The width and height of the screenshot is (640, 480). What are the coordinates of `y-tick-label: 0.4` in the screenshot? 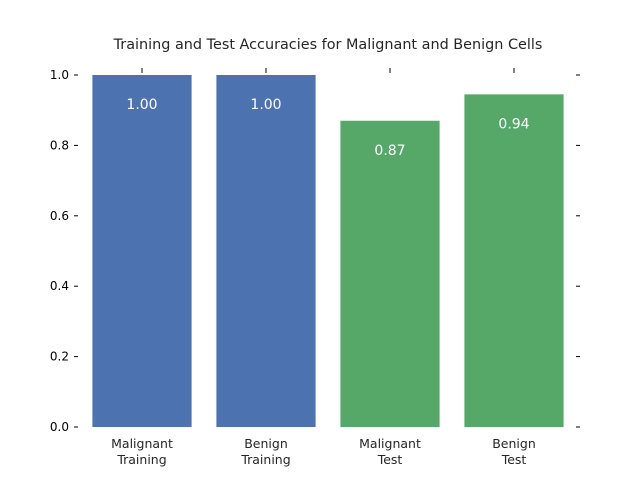 It's located at (59, 286).